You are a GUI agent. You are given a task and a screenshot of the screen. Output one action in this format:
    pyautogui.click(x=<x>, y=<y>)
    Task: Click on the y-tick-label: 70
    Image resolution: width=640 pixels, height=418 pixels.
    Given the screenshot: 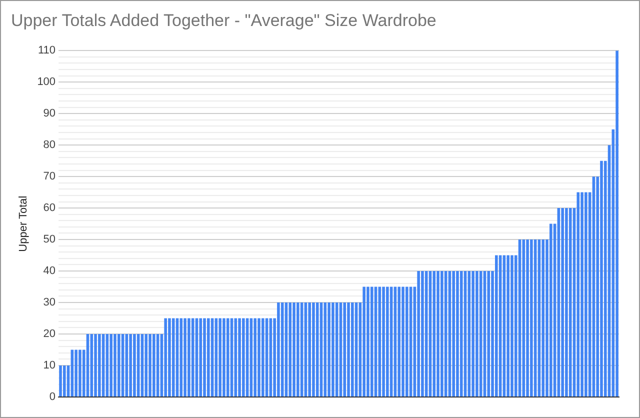 What is the action you would take?
    pyautogui.click(x=49, y=176)
    